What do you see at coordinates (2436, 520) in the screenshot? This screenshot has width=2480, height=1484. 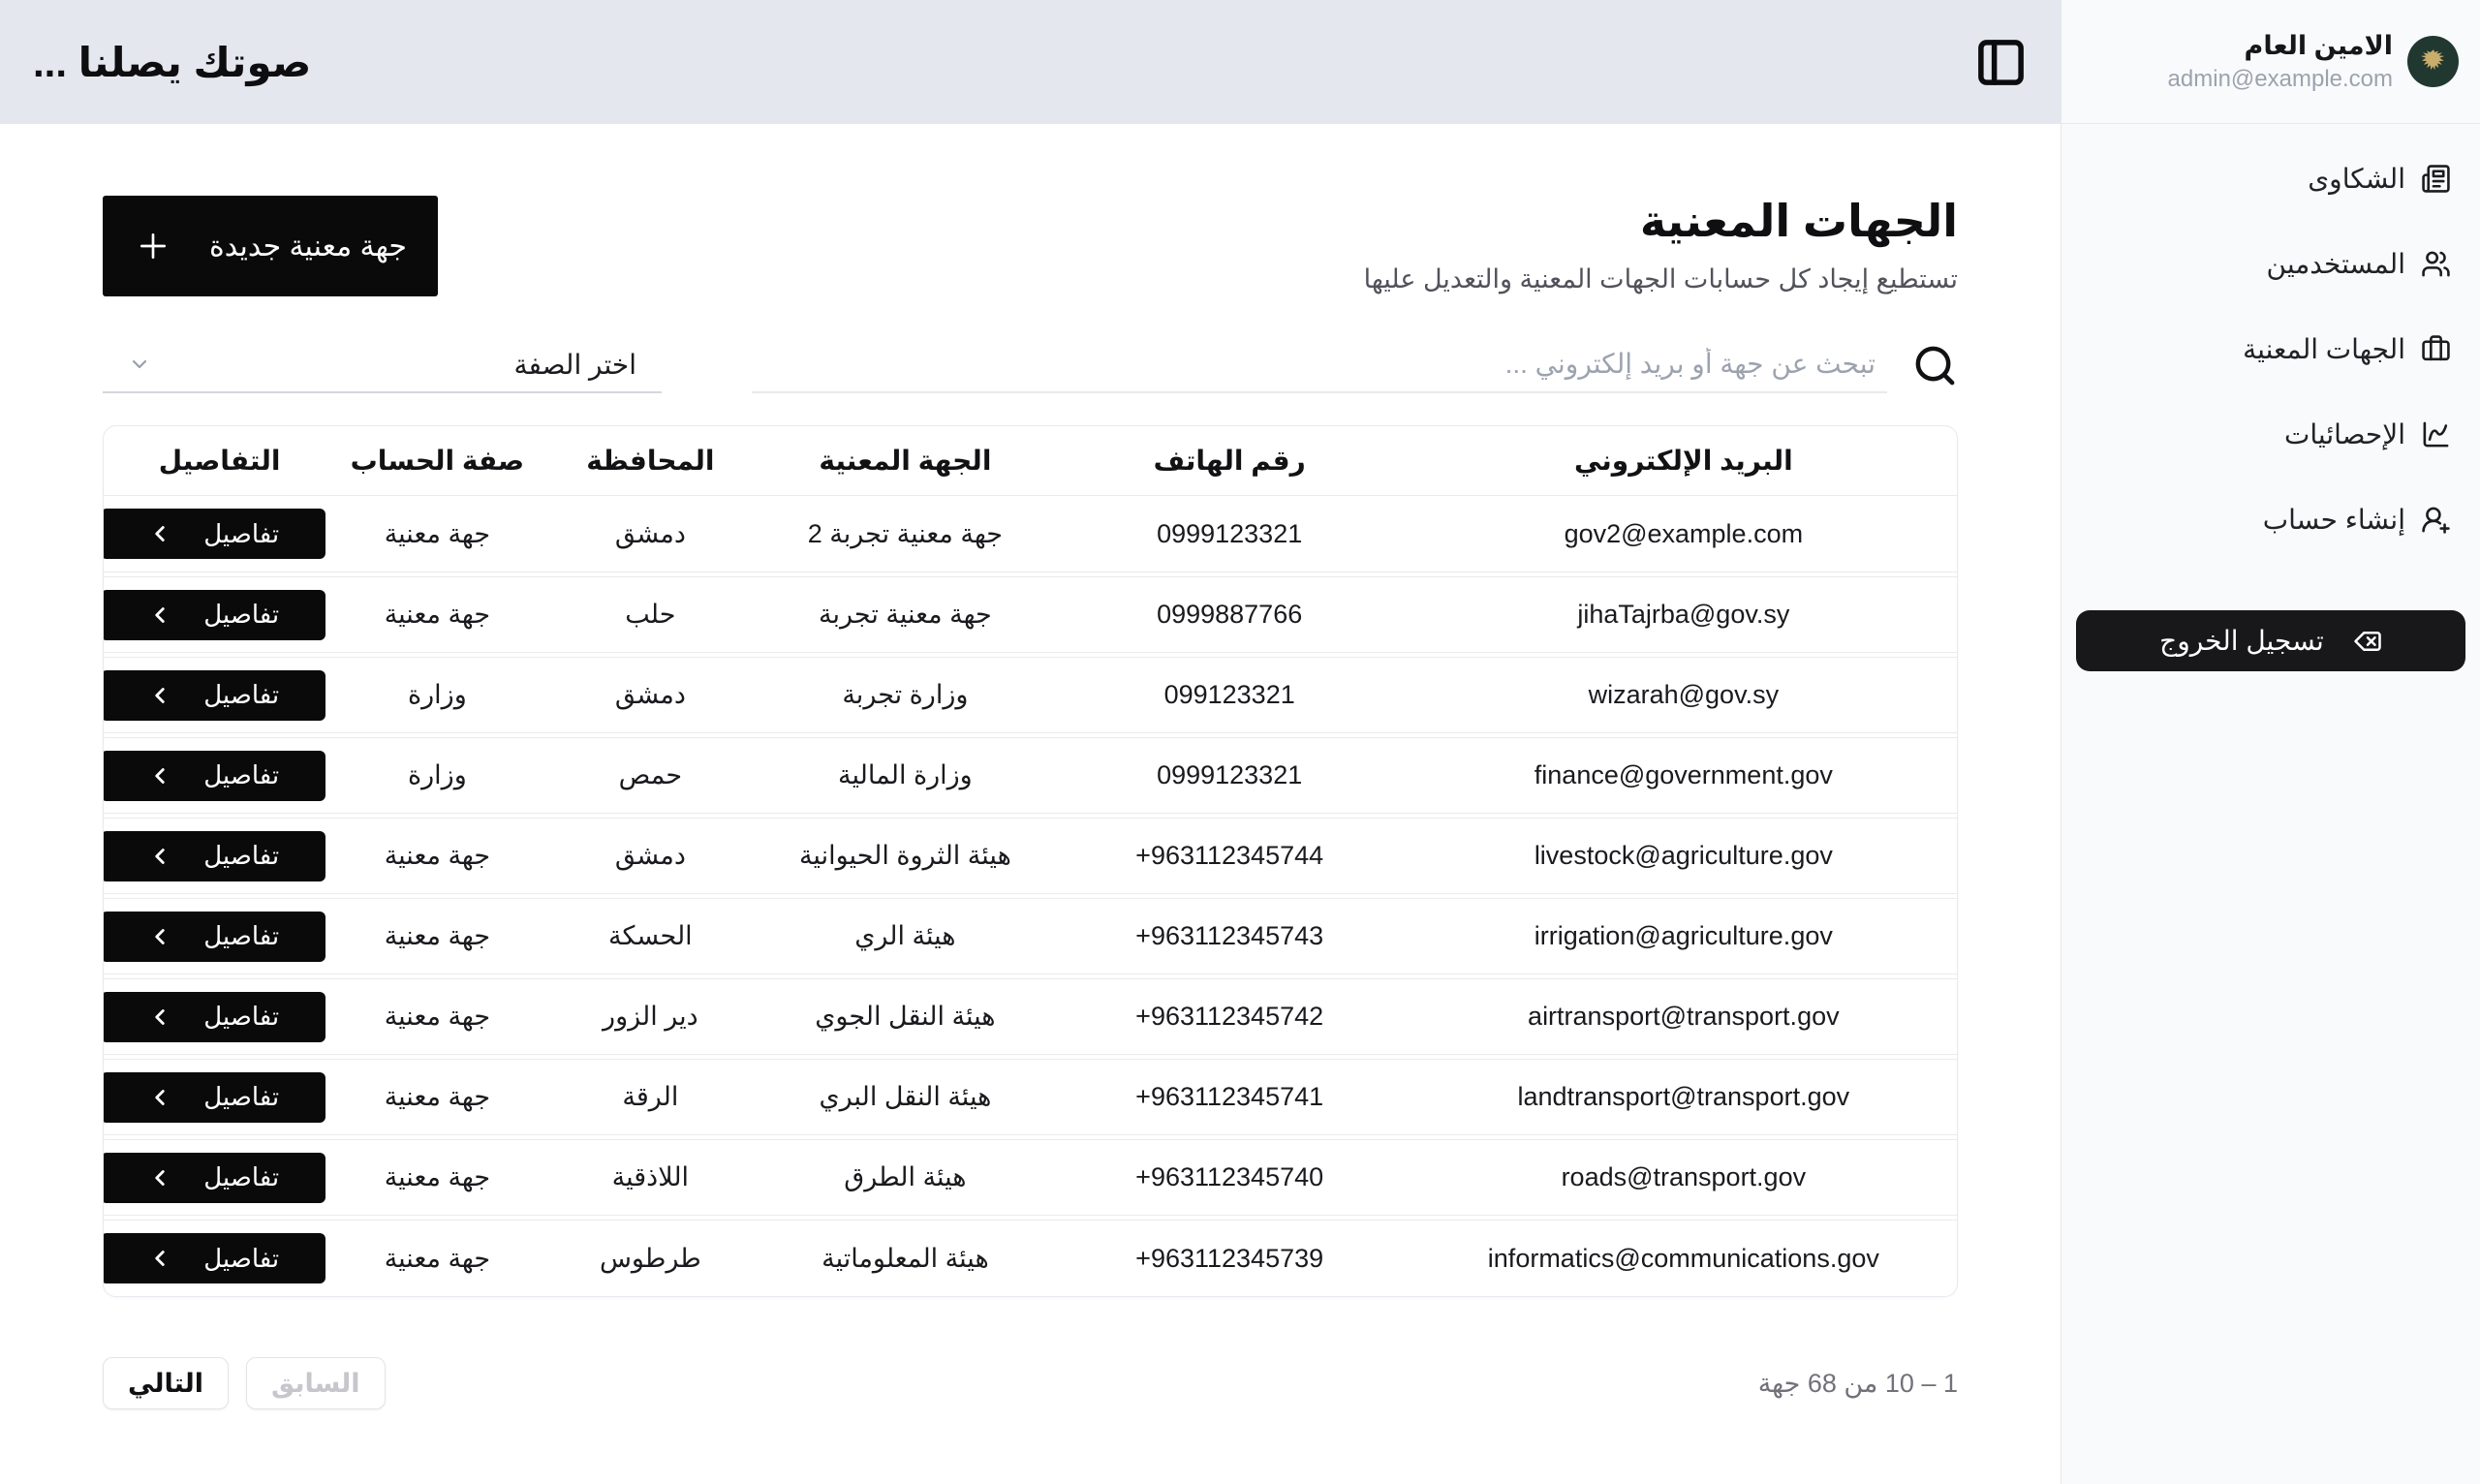 I see `user-plus-icon` at bounding box center [2436, 520].